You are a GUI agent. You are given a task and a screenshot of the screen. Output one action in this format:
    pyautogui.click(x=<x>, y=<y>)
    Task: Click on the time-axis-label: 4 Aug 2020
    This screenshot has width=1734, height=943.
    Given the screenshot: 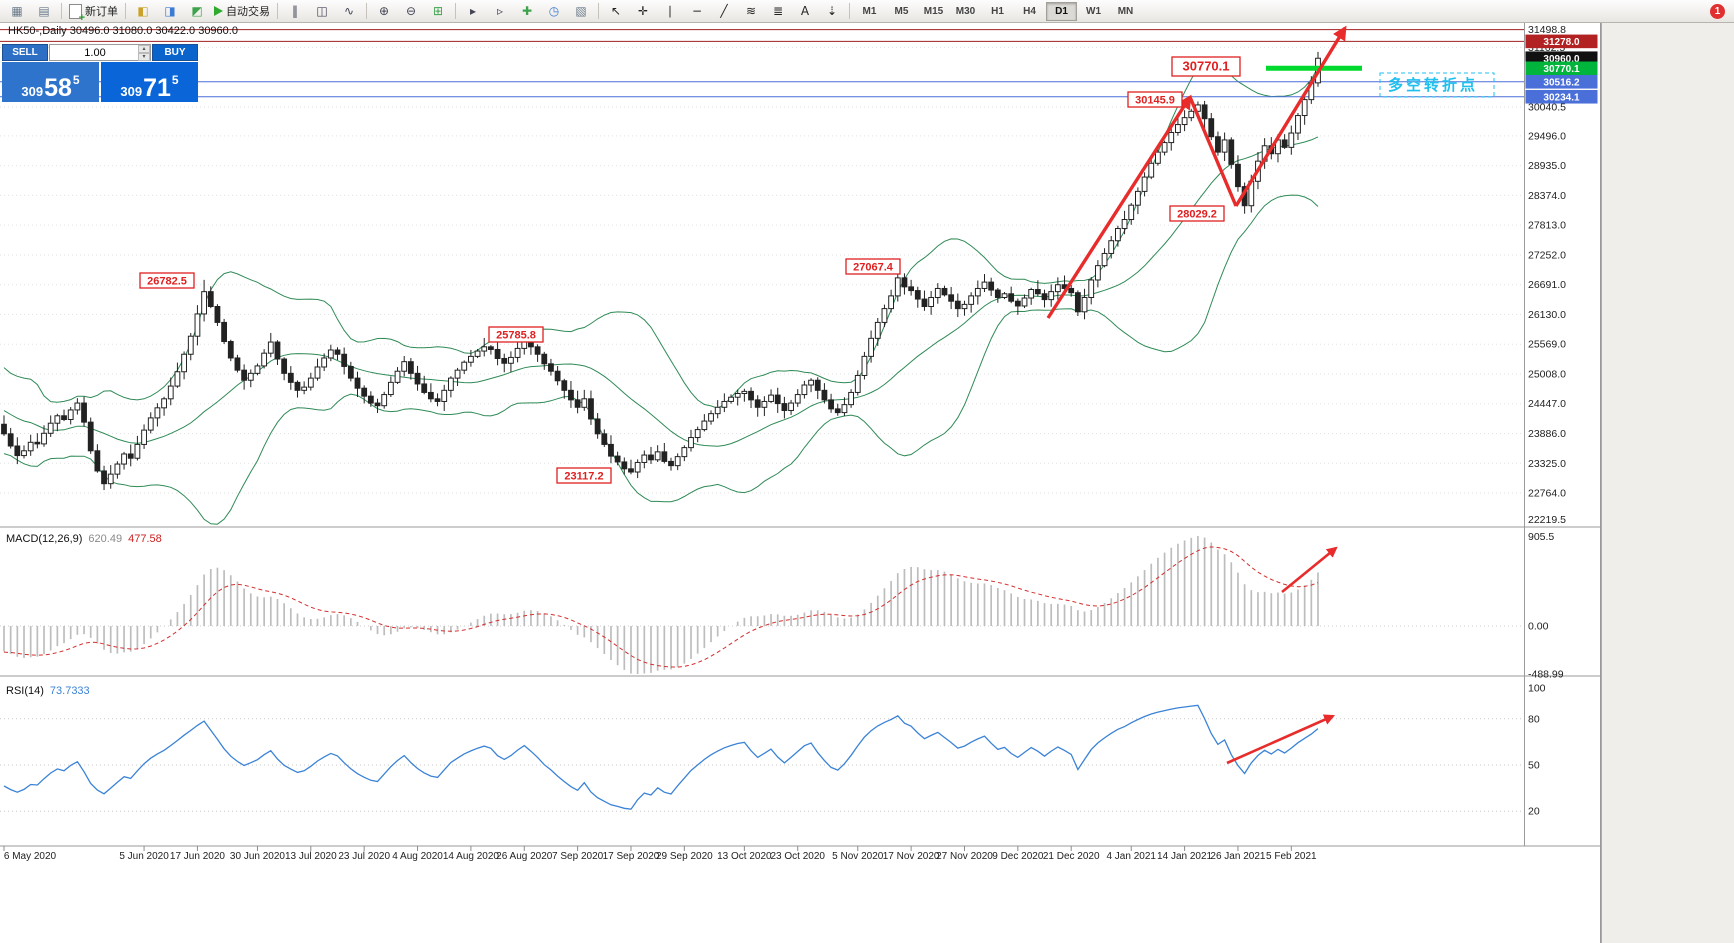 What is the action you would take?
    pyautogui.click(x=417, y=856)
    